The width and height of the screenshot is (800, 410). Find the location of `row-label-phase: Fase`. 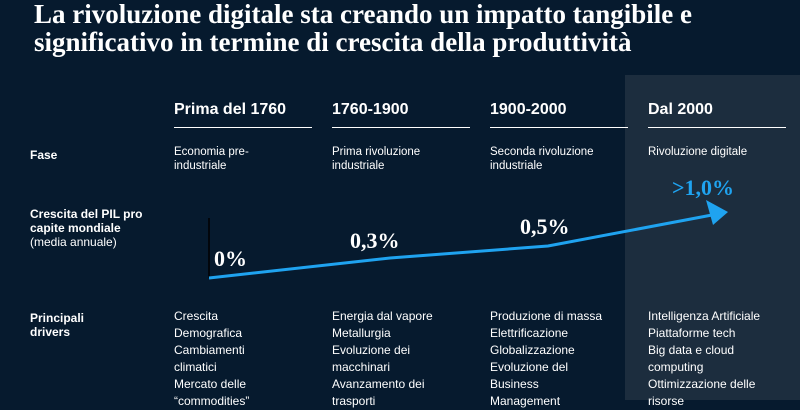

row-label-phase: Fase is located at coordinates (44, 155).